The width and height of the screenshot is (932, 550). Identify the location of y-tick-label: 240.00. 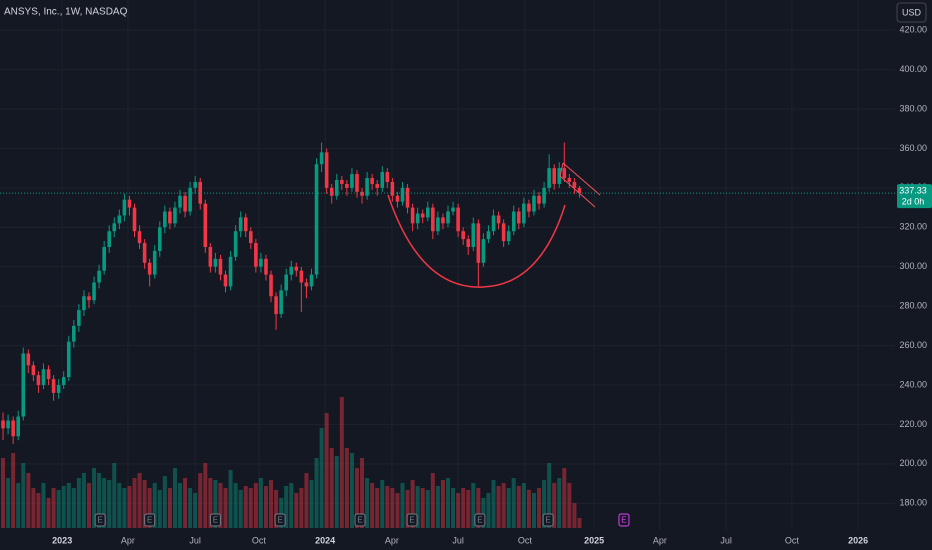
(913, 384).